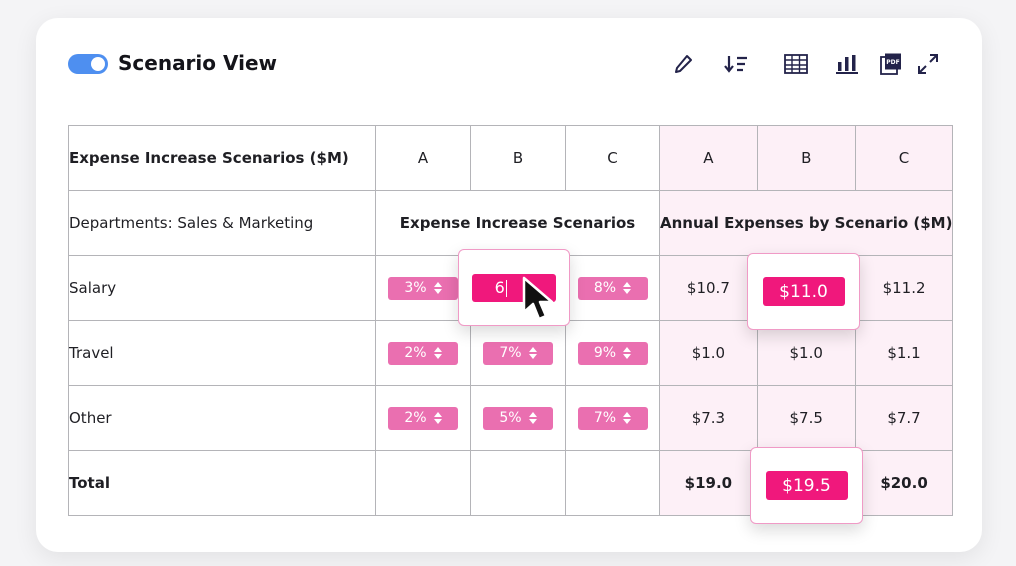 This screenshot has width=1016, height=566. Describe the element at coordinates (796, 64) in the screenshot. I see `table-icon` at that location.